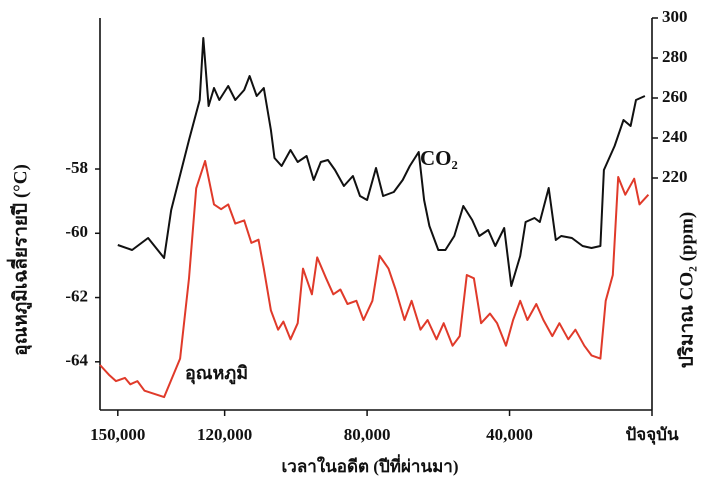 The height and width of the screenshot is (484, 703). What do you see at coordinates (675, 136) in the screenshot?
I see `y2-tick-label: 240` at bounding box center [675, 136].